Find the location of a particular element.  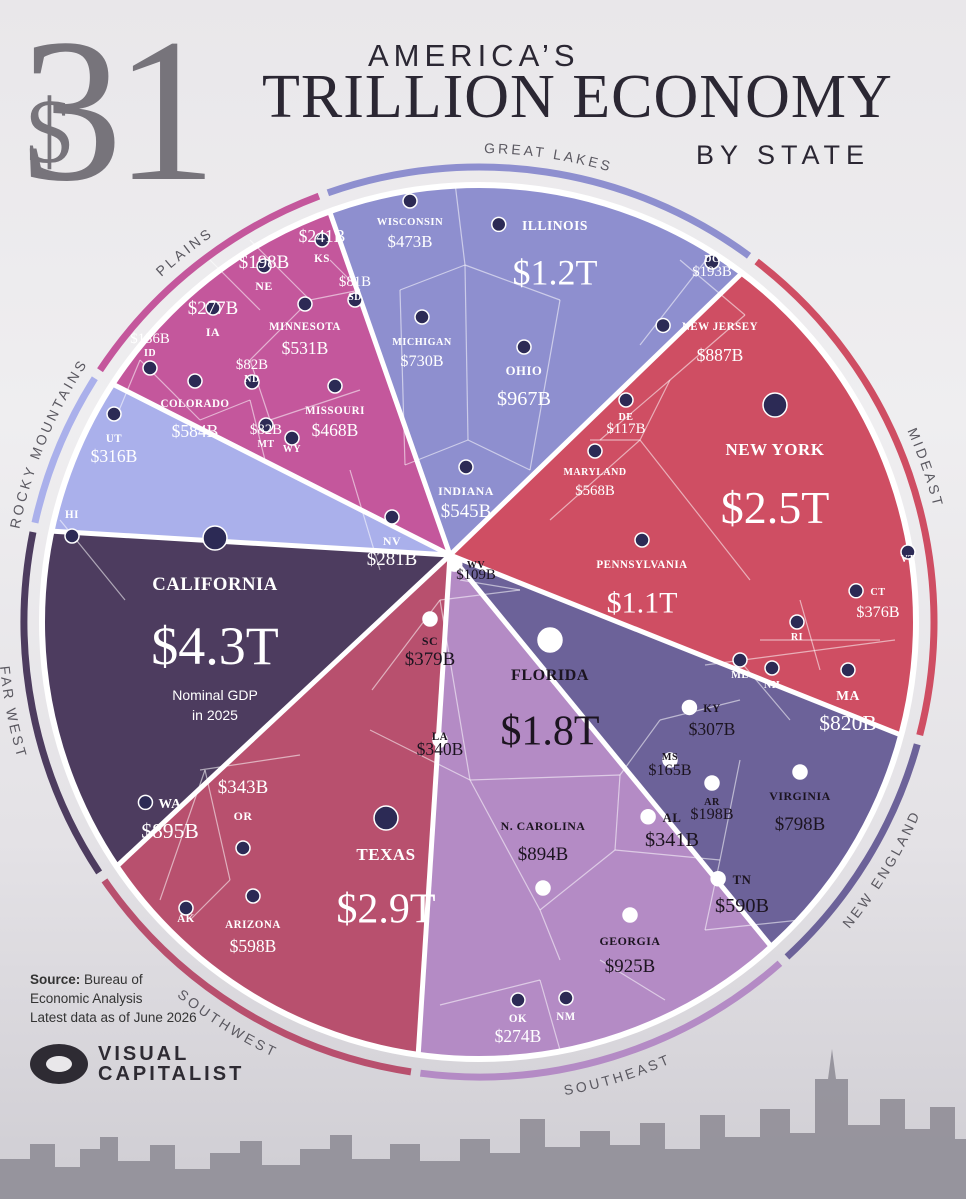

ks-name: KS is located at coordinates (322, 259).